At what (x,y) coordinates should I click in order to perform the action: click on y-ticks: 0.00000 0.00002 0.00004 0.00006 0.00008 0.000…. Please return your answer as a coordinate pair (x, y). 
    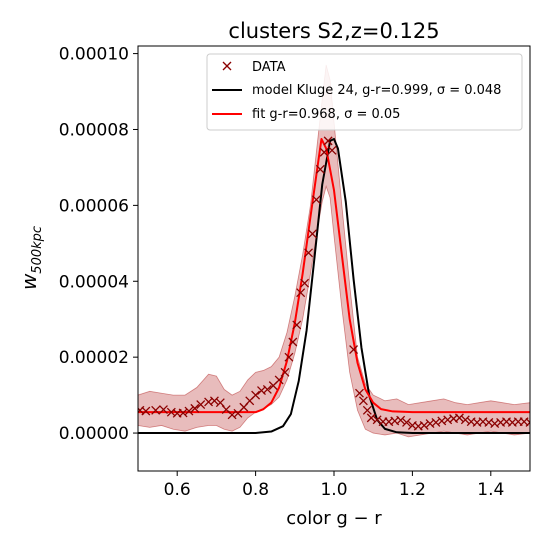
    Looking at the image, I should click on (98, 244).